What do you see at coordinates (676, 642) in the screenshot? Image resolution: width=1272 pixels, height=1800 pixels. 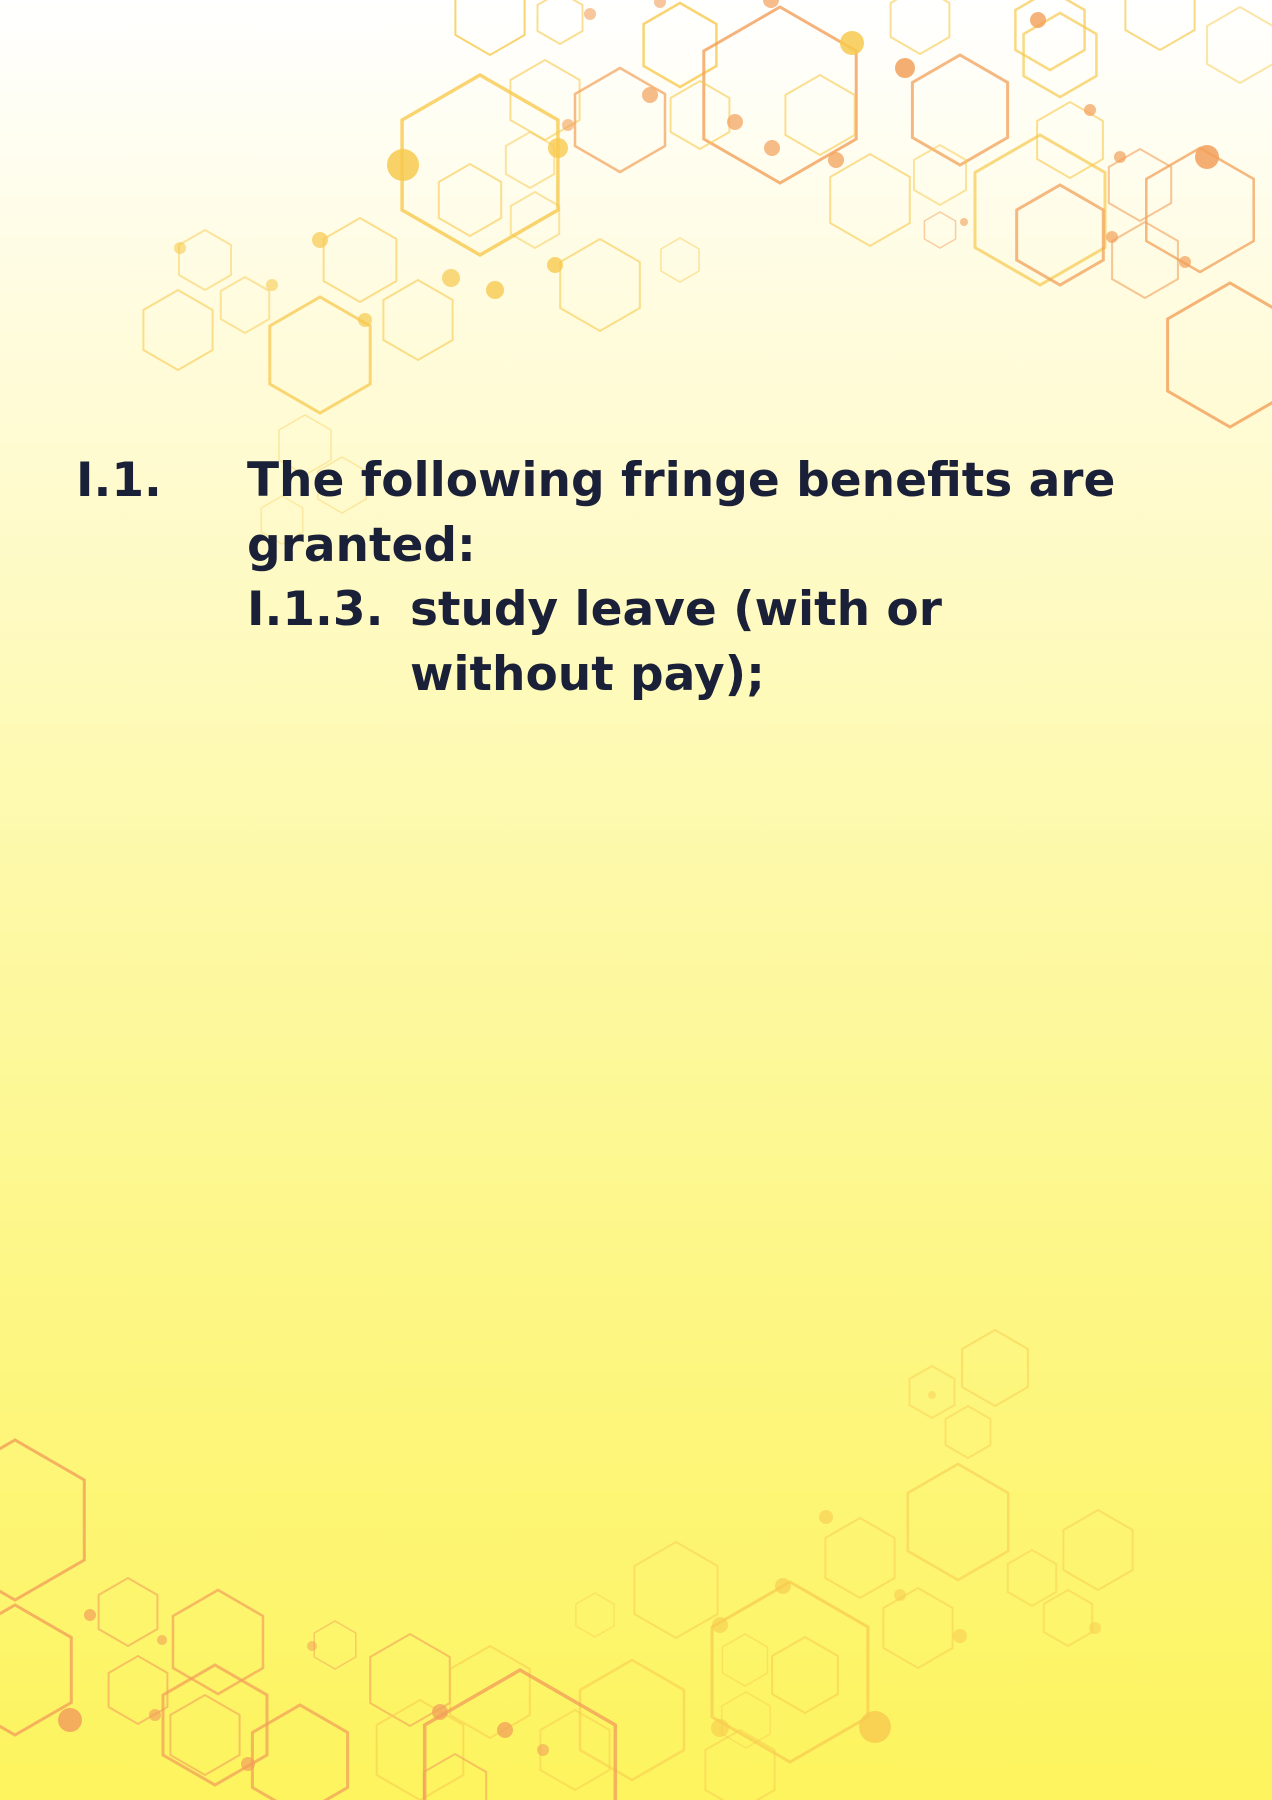 I see `clause-text-1-1-3: study leave (with or without pay);` at bounding box center [676, 642].